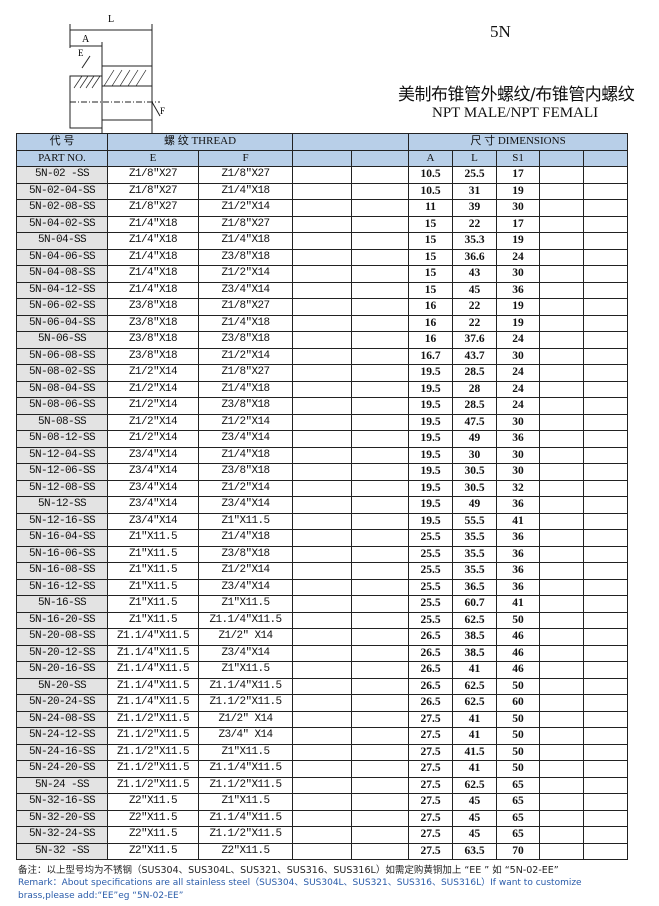 The image size is (659, 906). What do you see at coordinates (515, 113) in the screenshot?
I see `title-english: NPT MALE/NPT FEMALI` at bounding box center [515, 113].